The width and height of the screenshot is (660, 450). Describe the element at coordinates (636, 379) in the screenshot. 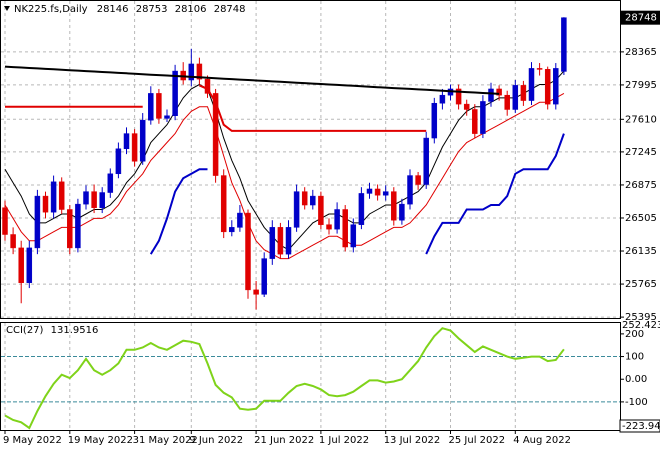

I see `cci-tick-label: 0.00` at that location.